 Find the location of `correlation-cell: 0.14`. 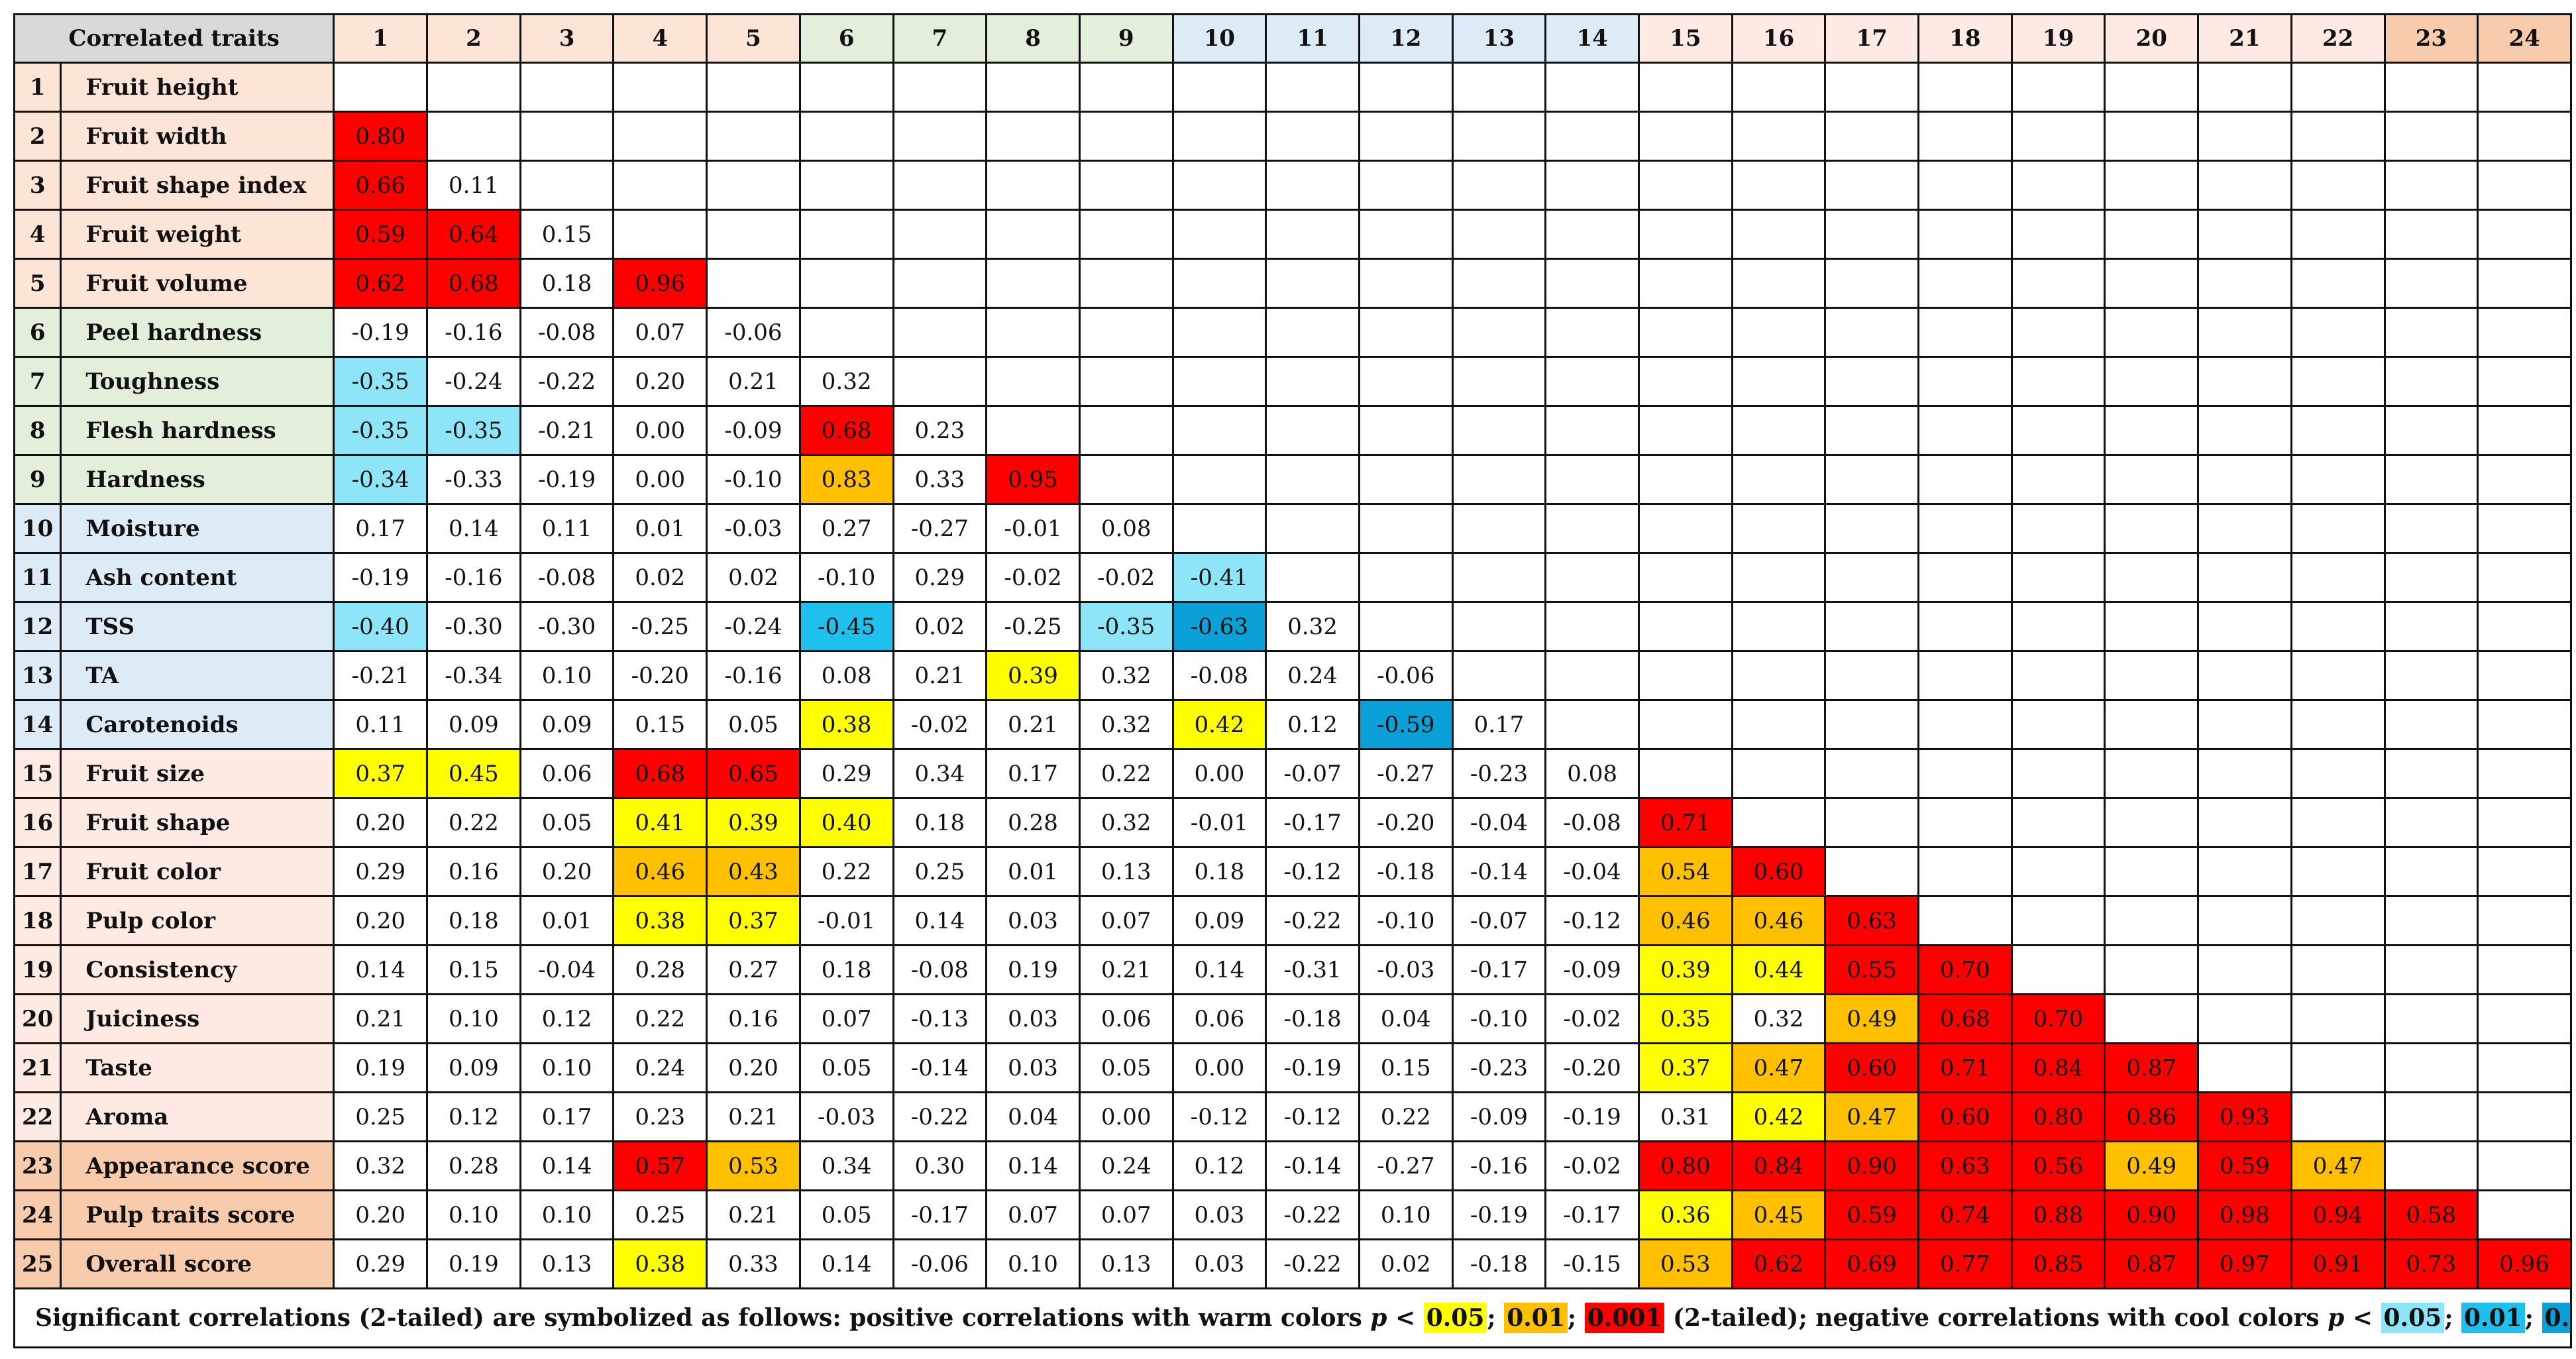

correlation-cell: 0.14 is located at coordinates (846, 1263).